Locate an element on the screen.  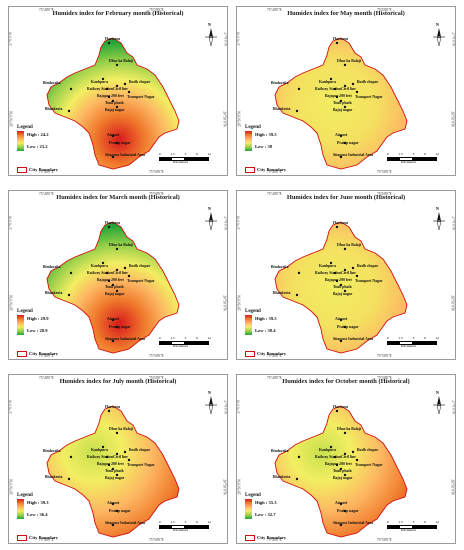
scale-tick: 12 is located at coordinates (209, 522).